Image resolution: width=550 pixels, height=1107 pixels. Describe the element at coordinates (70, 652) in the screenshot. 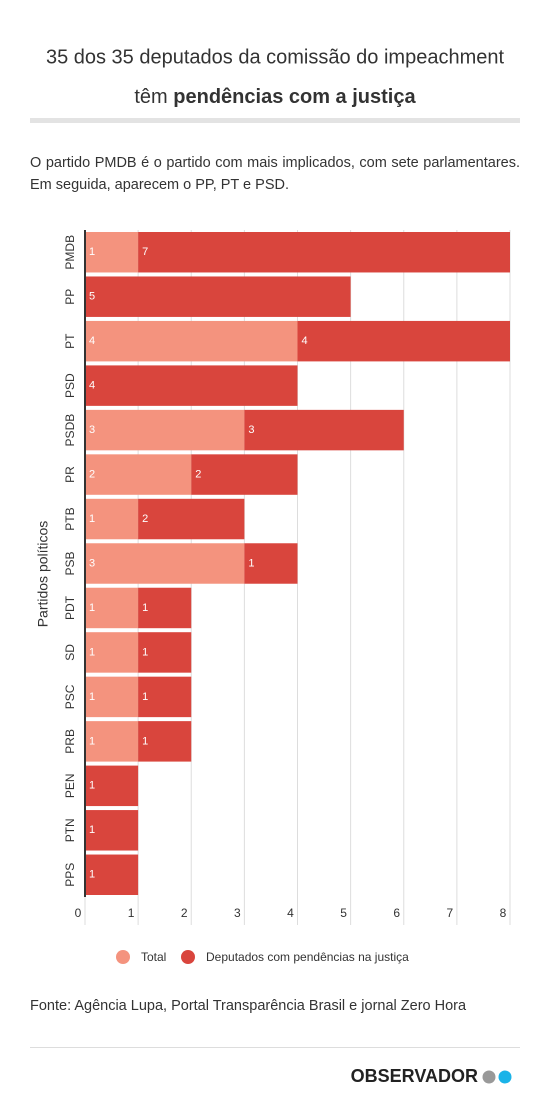

I see `y-tick-label: SD` at that location.